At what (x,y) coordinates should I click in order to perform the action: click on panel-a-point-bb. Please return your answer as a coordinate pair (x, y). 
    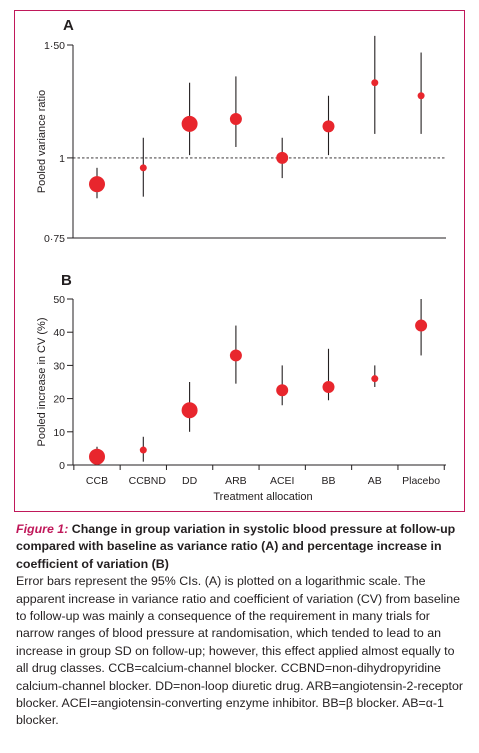
    Looking at the image, I should click on (328, 126).